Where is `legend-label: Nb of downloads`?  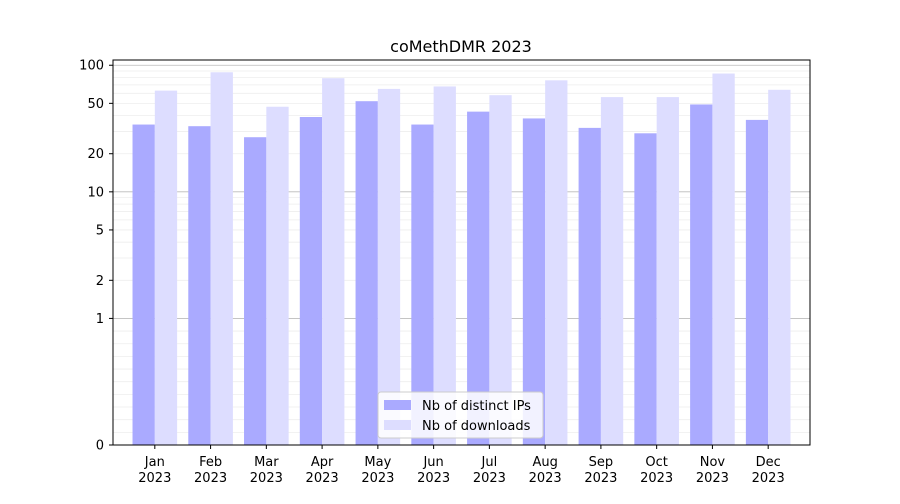
legend-label: Nb of downloads is located at coordinates (476, 426).